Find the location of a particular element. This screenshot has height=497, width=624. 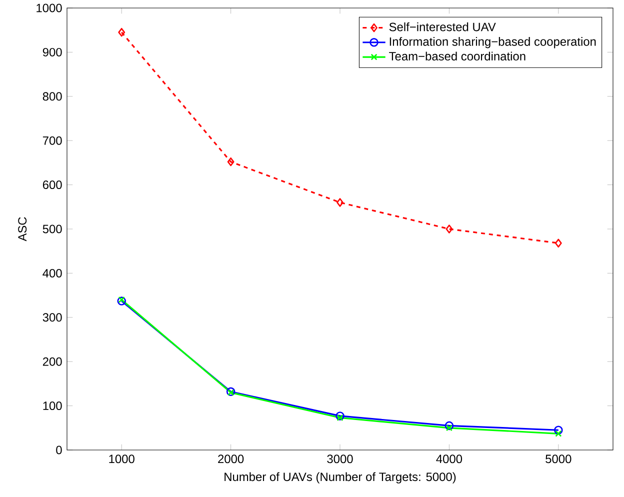

x-tick-label: 5000 is located at coordinates (559, 459).